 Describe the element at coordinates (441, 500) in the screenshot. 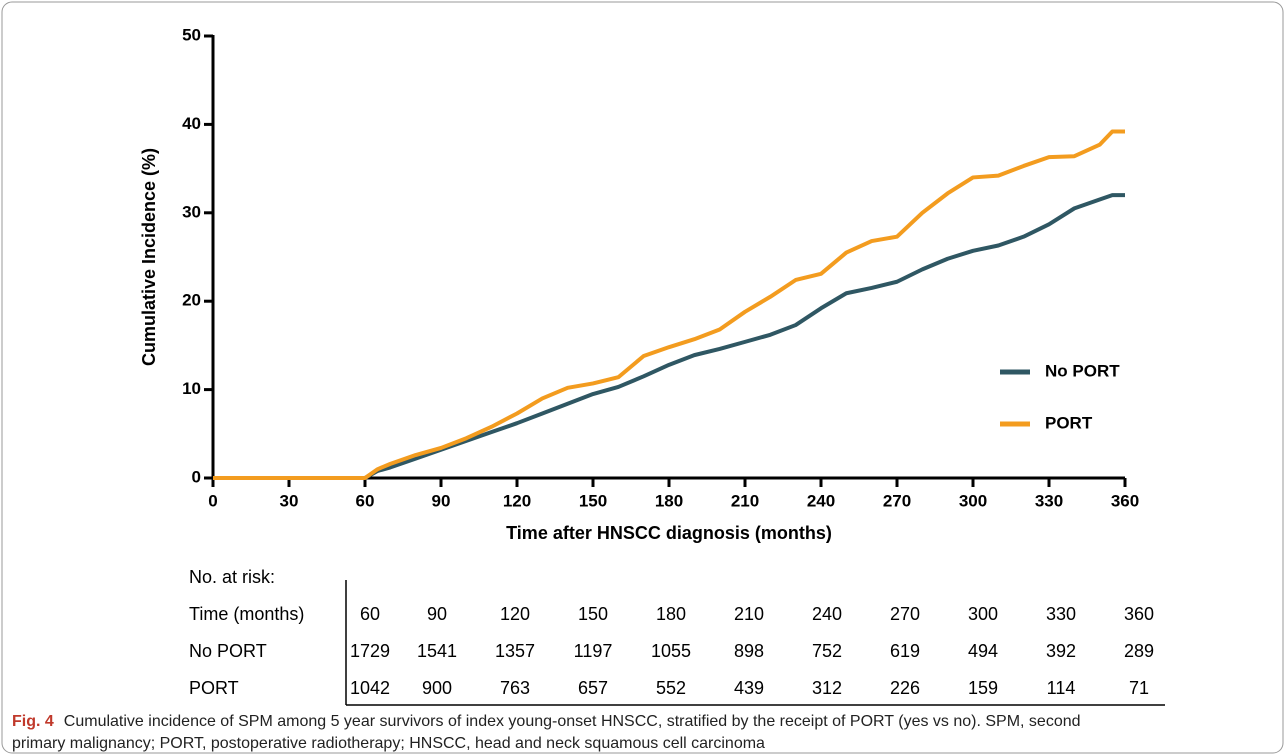

I see `x-tick-label: 90` at that location.